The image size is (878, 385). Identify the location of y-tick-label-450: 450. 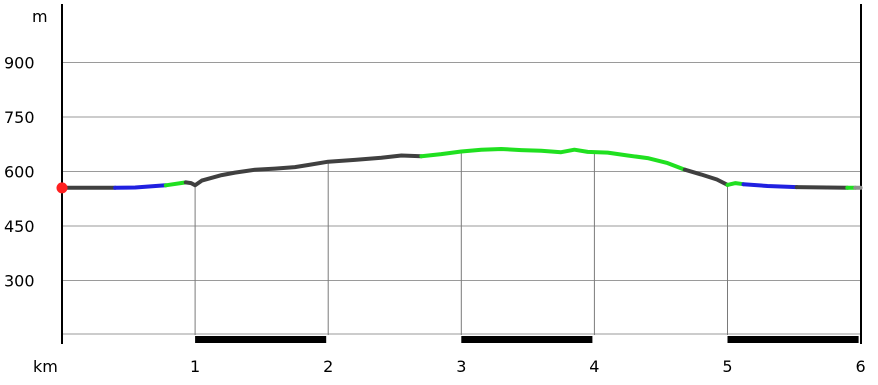
(19, 226).